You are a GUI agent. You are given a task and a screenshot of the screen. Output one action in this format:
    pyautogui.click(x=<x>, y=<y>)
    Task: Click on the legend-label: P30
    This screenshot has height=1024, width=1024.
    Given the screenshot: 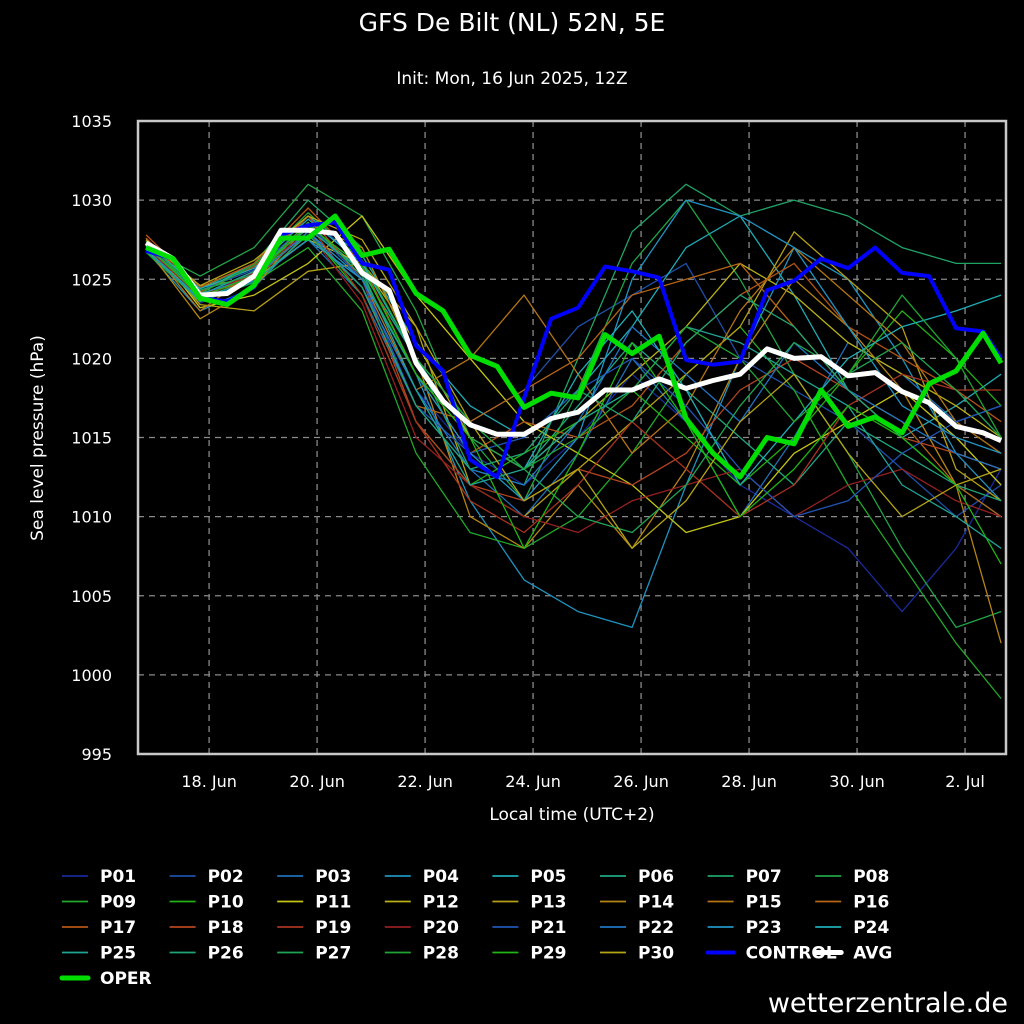 What is the action you would take?
    pyautogui.click(x=656, y=954)
    